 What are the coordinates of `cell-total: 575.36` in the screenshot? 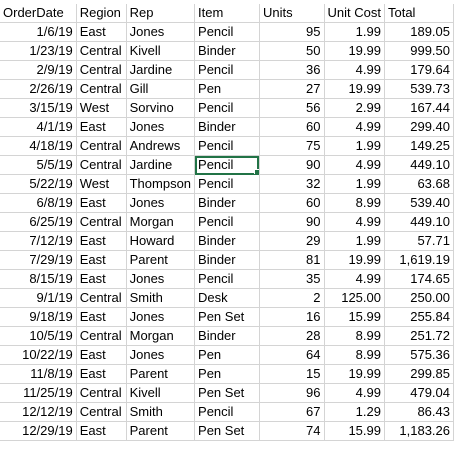 It's located at (419, 355).